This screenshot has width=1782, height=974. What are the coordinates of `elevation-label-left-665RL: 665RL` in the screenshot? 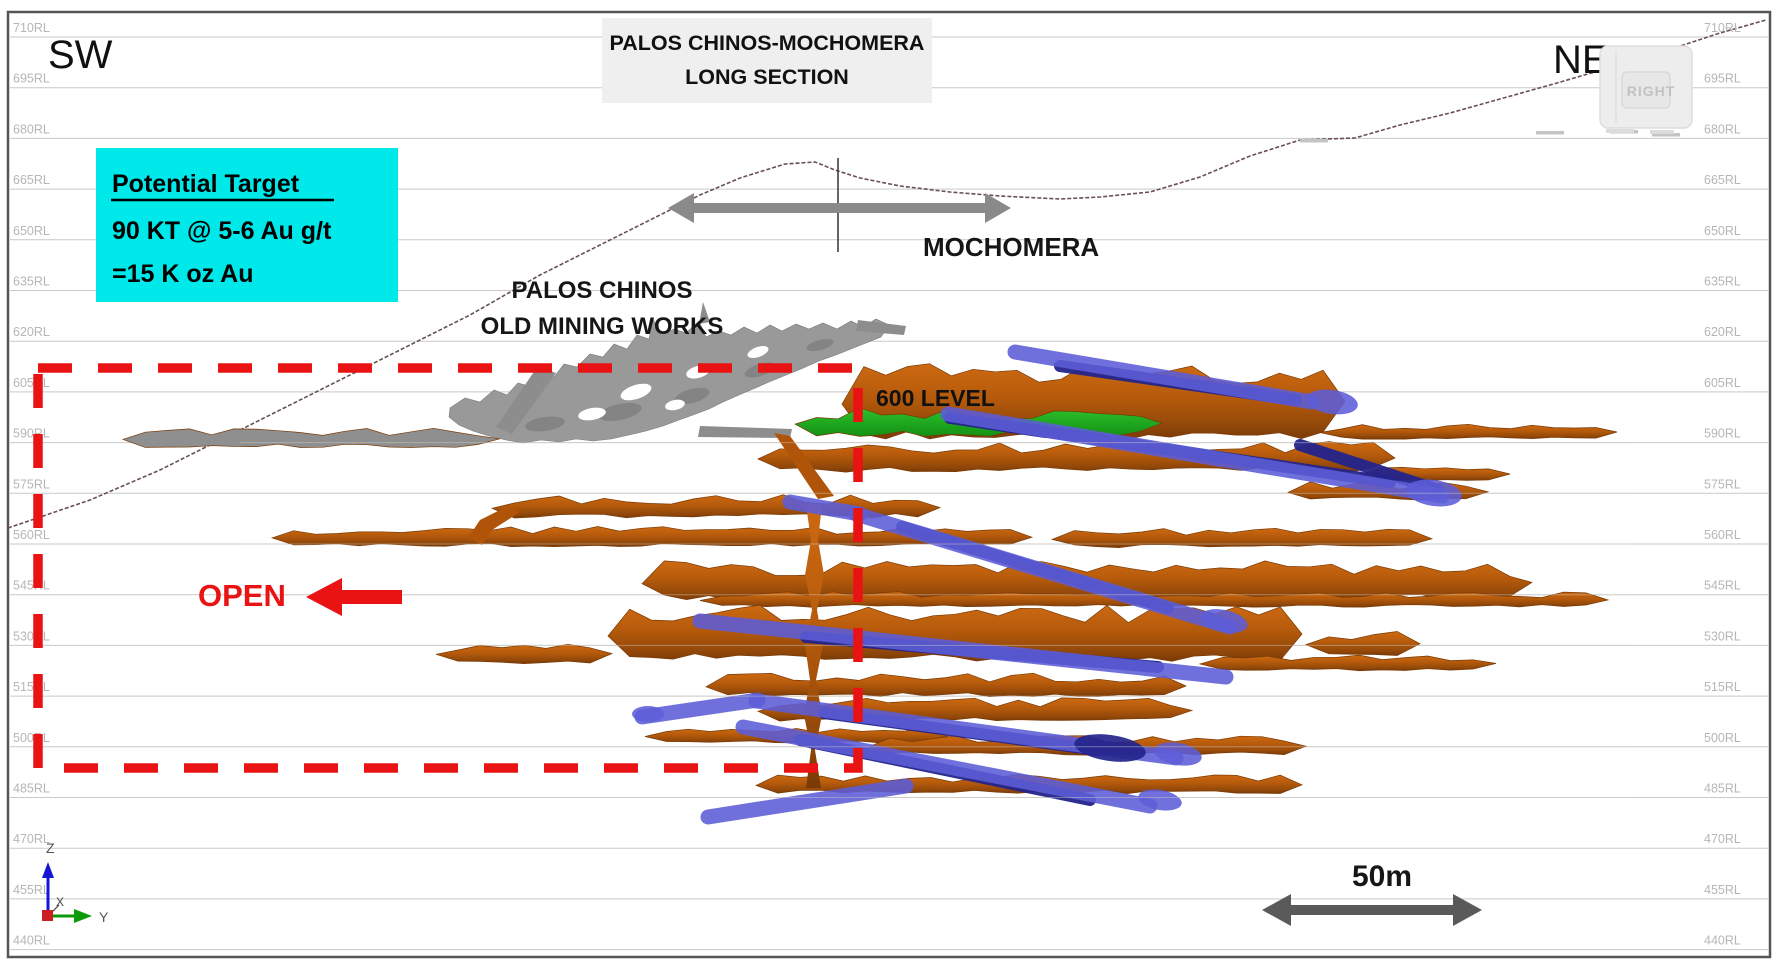 It's located at (31, 180).